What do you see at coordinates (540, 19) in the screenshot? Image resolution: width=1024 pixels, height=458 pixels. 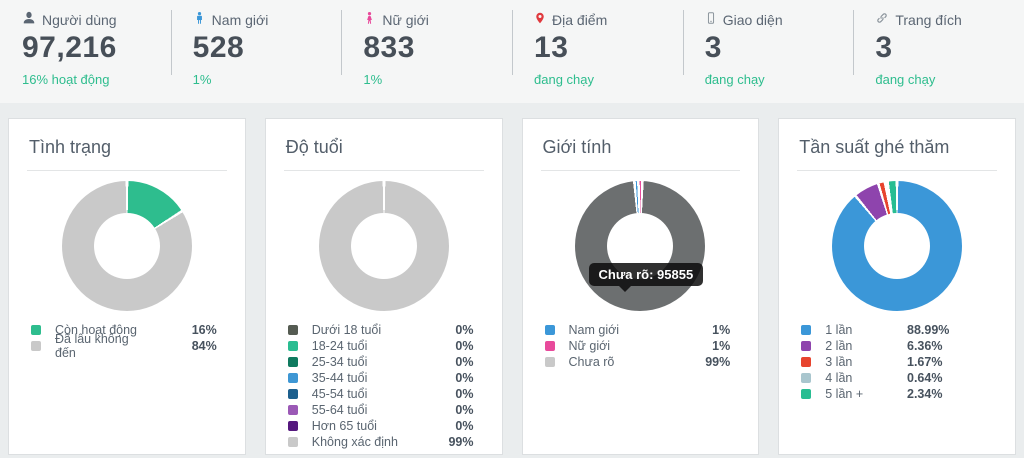 I see `map-marker-icon` at bounding box center [540, 19].